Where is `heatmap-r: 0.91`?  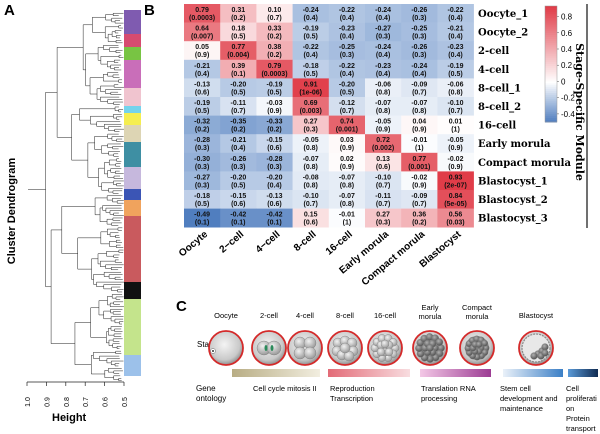
heatmap-r: 0.91 is located at coordinates (311, 84).